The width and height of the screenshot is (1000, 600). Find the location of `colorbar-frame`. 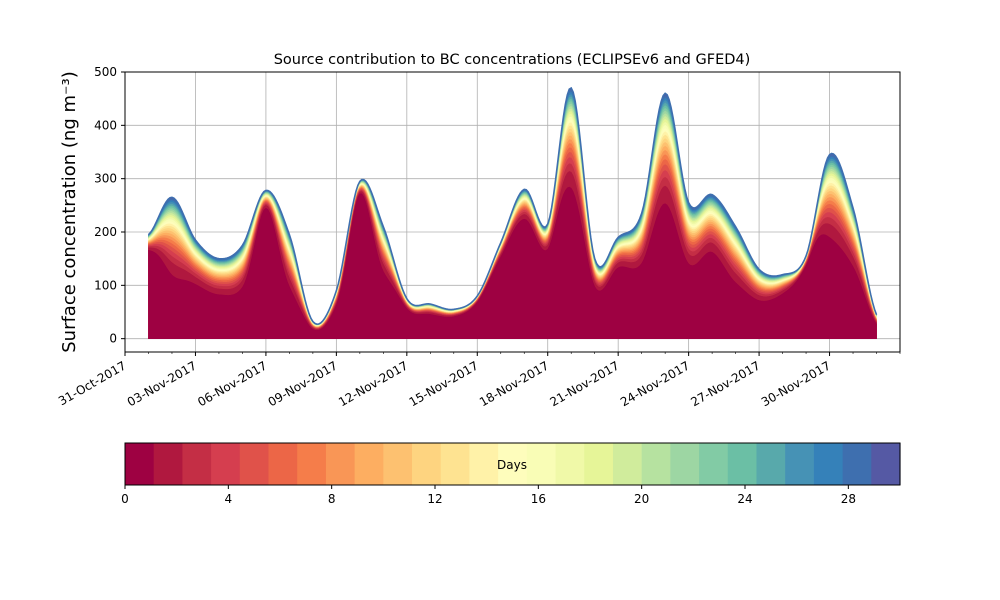

colorbar-frame is located at coordinates (512, 464).